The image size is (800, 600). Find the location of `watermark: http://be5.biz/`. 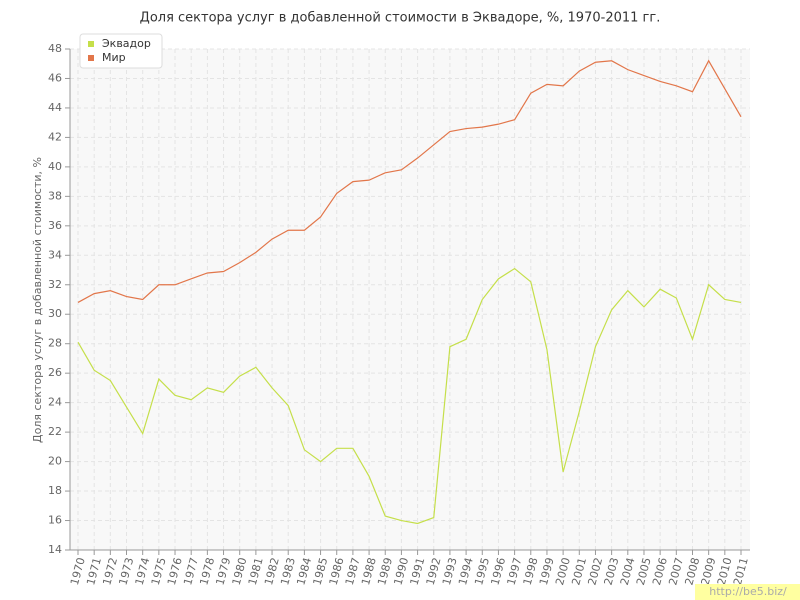

watermark: http://be5.biz/ is located at coordinates (748, 591).